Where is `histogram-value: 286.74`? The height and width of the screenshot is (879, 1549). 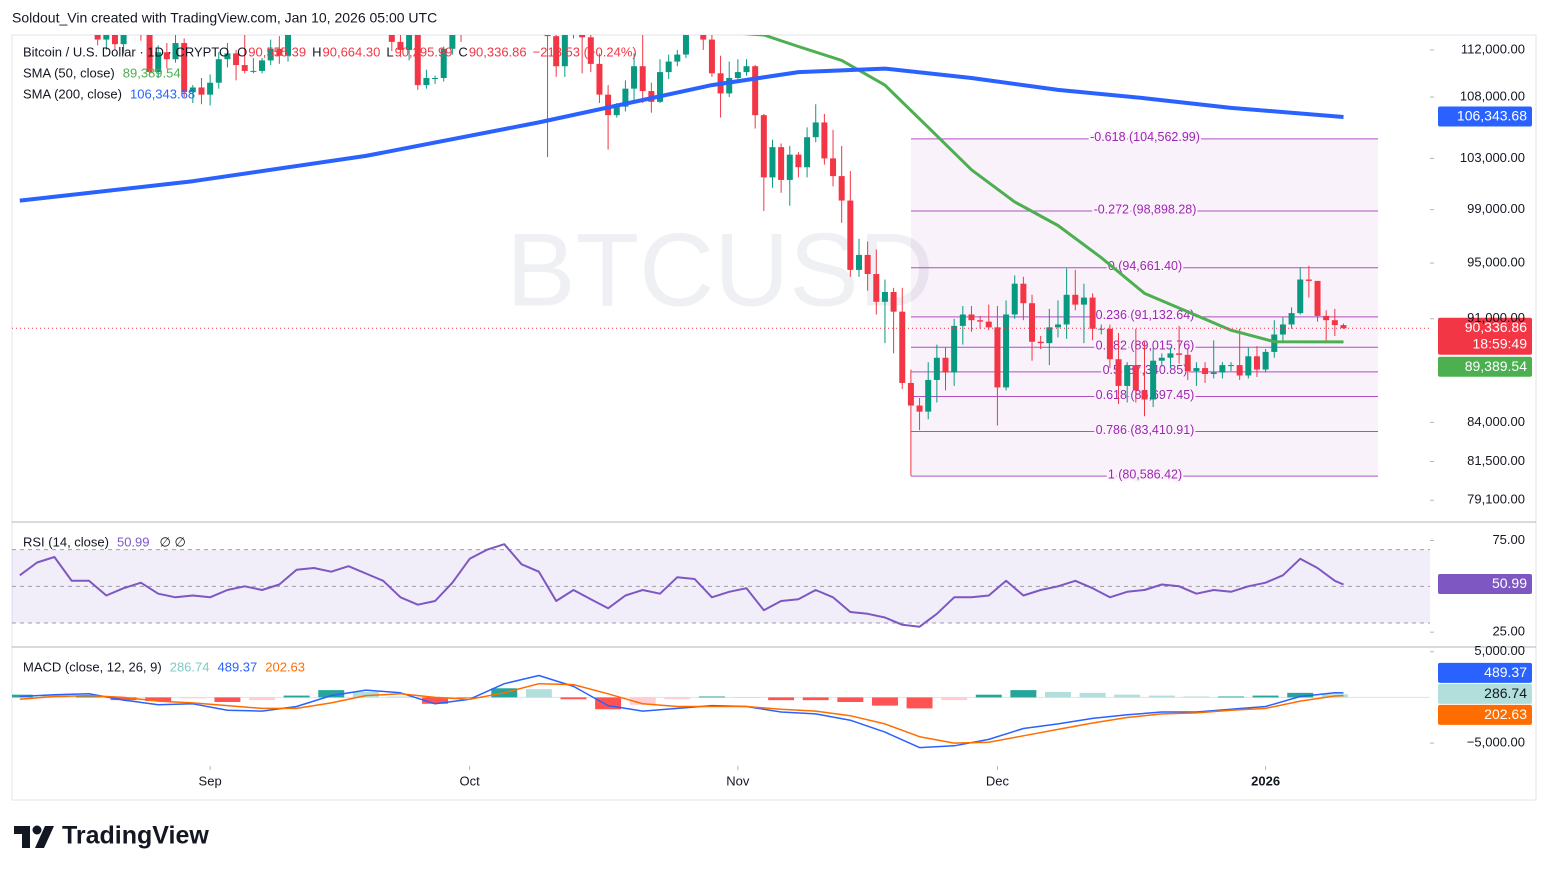
histogram-value: 286.74 is located at coordinates (190, 666).